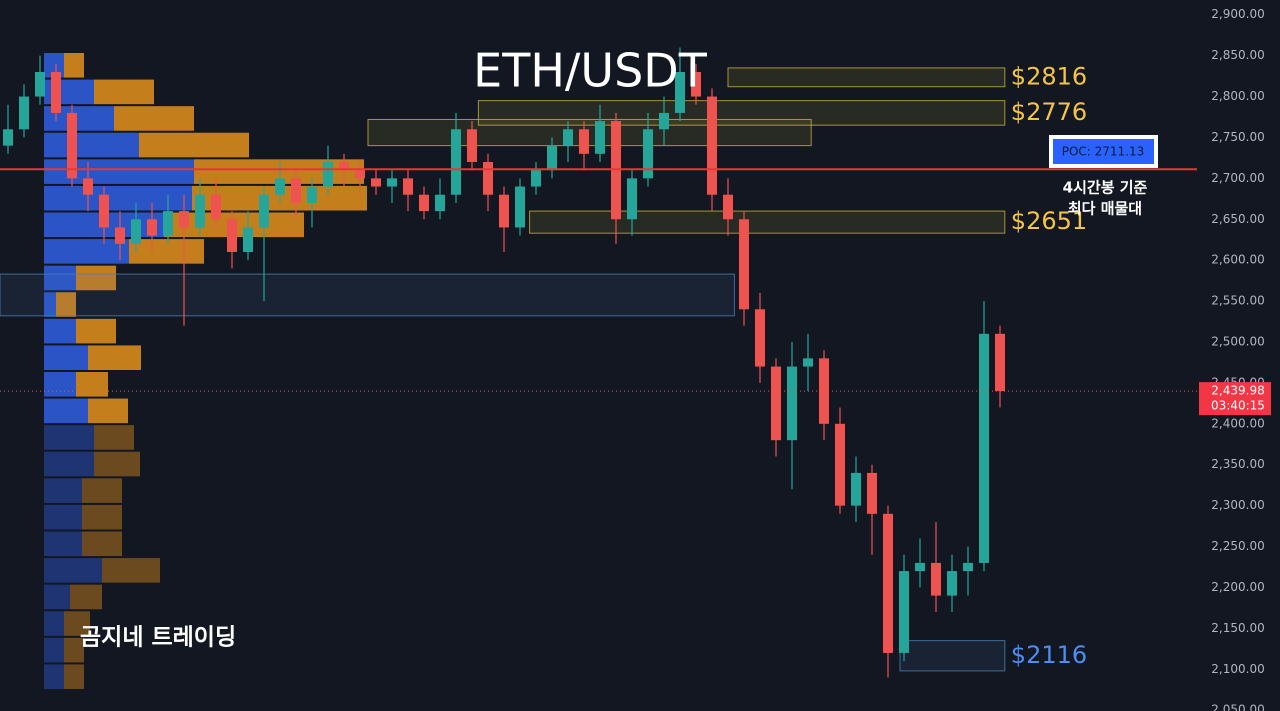 The height and width of the screenshot is (711, 1280). Describe the element at coordinates (1237, 546) in the screenshot. I see `y-tick-label: 2,250.00` at that location.